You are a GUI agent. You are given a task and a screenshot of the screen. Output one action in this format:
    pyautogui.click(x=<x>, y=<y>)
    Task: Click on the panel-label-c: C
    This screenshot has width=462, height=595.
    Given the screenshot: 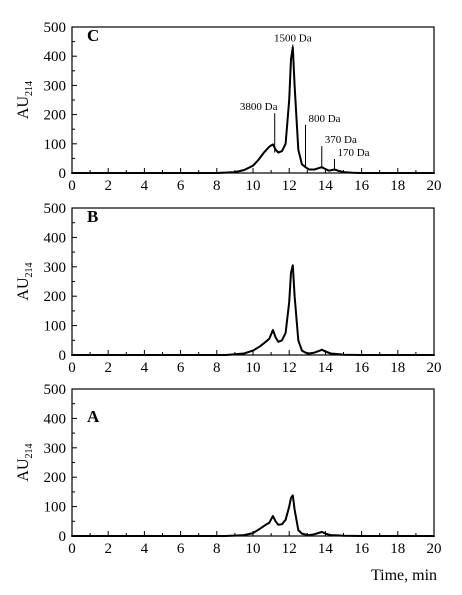 What is the action you would take?
    pyautogui.click(x=93, y=35)
    